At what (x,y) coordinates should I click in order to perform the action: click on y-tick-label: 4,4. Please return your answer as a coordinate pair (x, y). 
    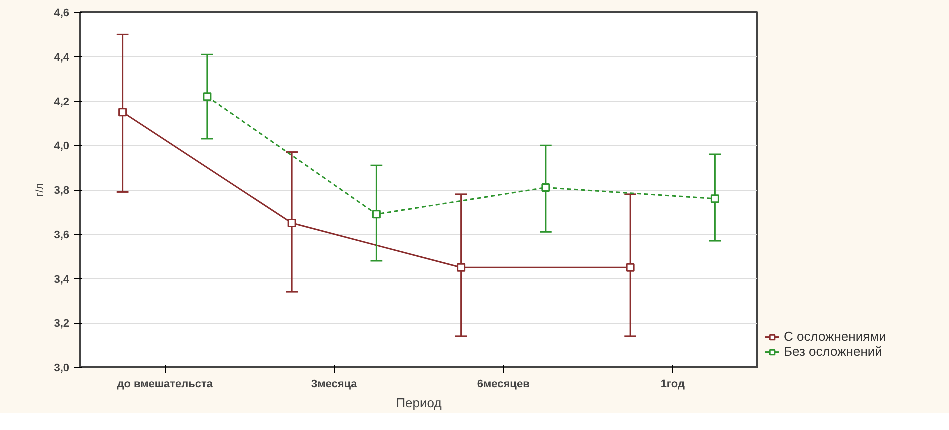
    Looking at the image, I should click on (62, 58).